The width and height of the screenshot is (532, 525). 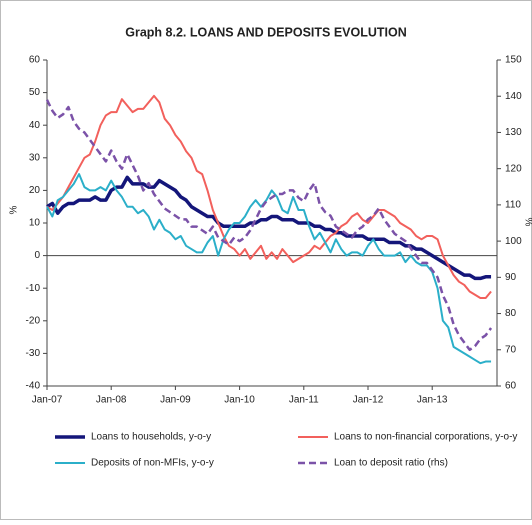 What do you see at coordinates (35, 60) in the screenshot?
I see `y-tick-label: 60` at bounding box center [35, 60].